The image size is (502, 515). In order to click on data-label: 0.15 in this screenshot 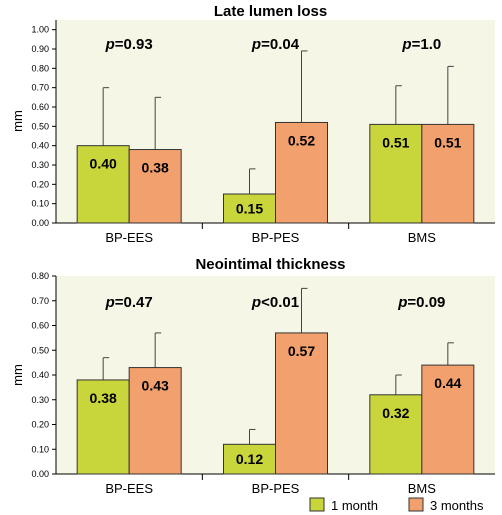, I will do `click(249, 209)`.